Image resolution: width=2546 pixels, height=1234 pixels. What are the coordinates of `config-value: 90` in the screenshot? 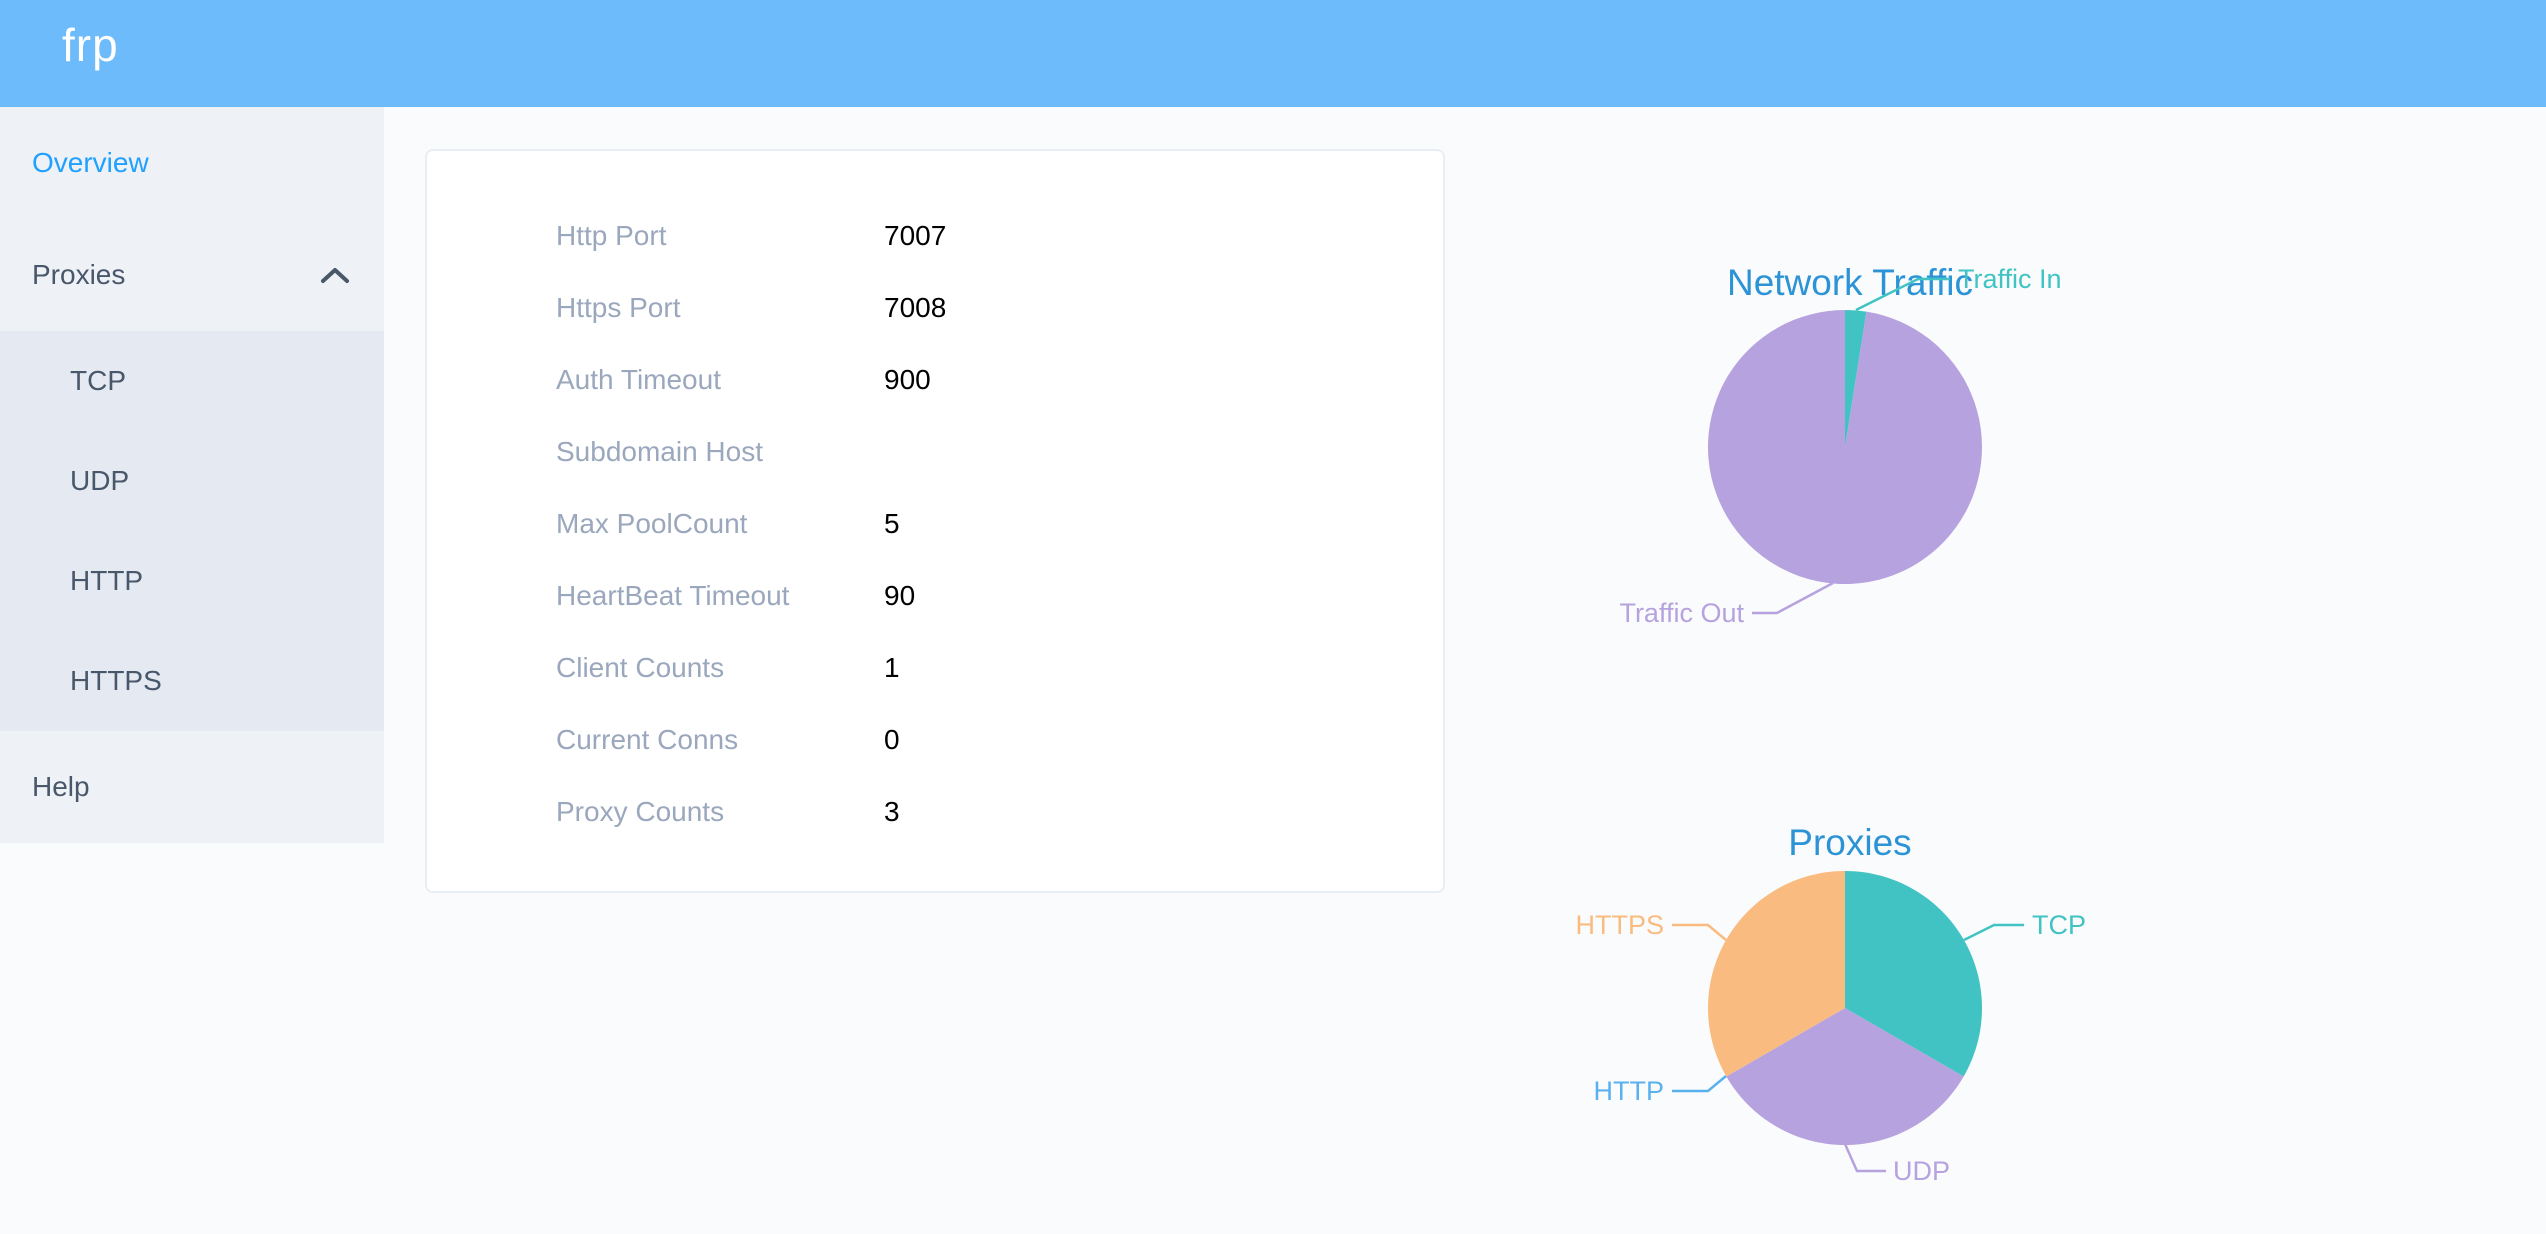 It's located at (900, 595).